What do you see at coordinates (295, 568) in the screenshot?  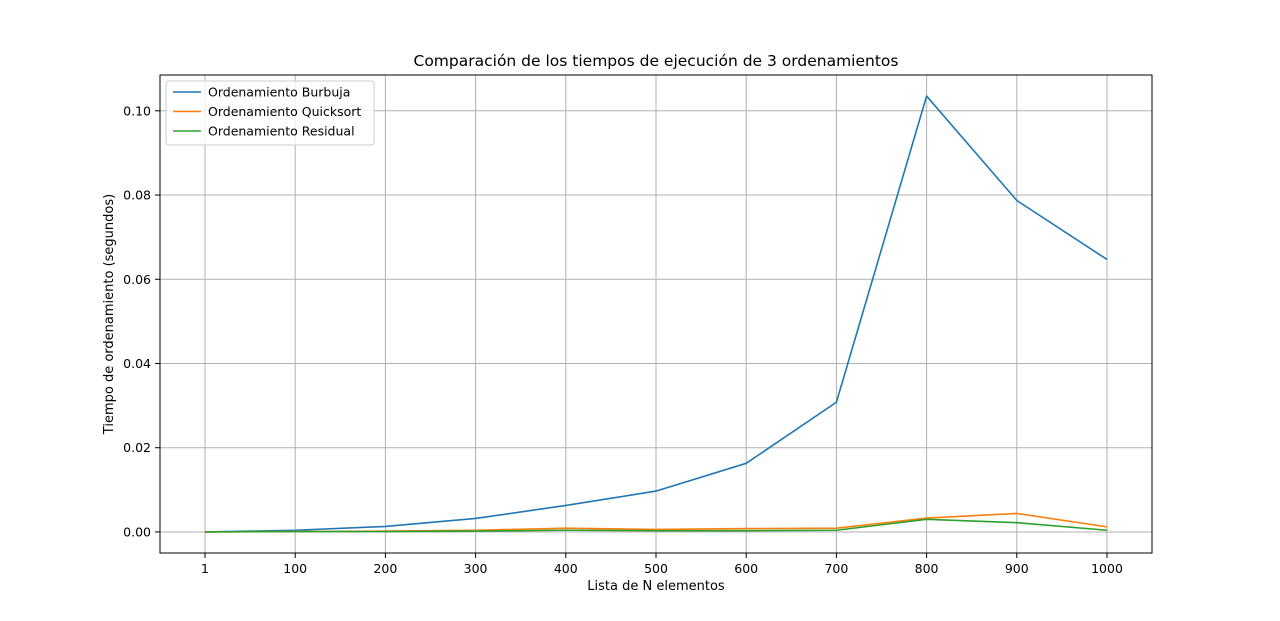 I see `x-tick-label: 100` at bounding box center [295, 568].